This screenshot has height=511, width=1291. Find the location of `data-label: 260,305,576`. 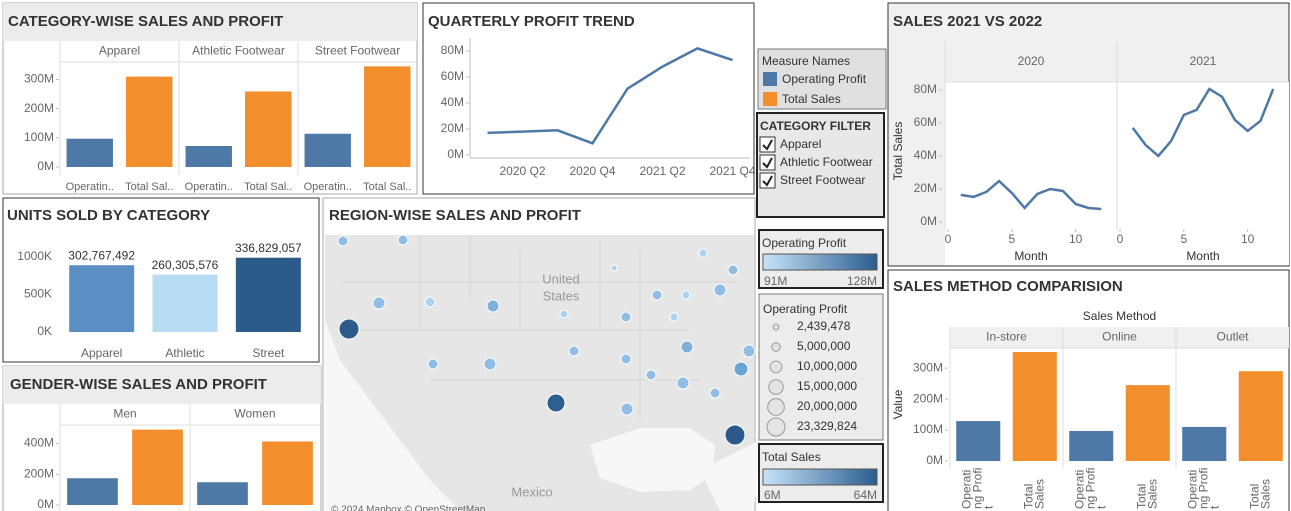

data-label: 260,305,576 is located at coordinates (185, 265).